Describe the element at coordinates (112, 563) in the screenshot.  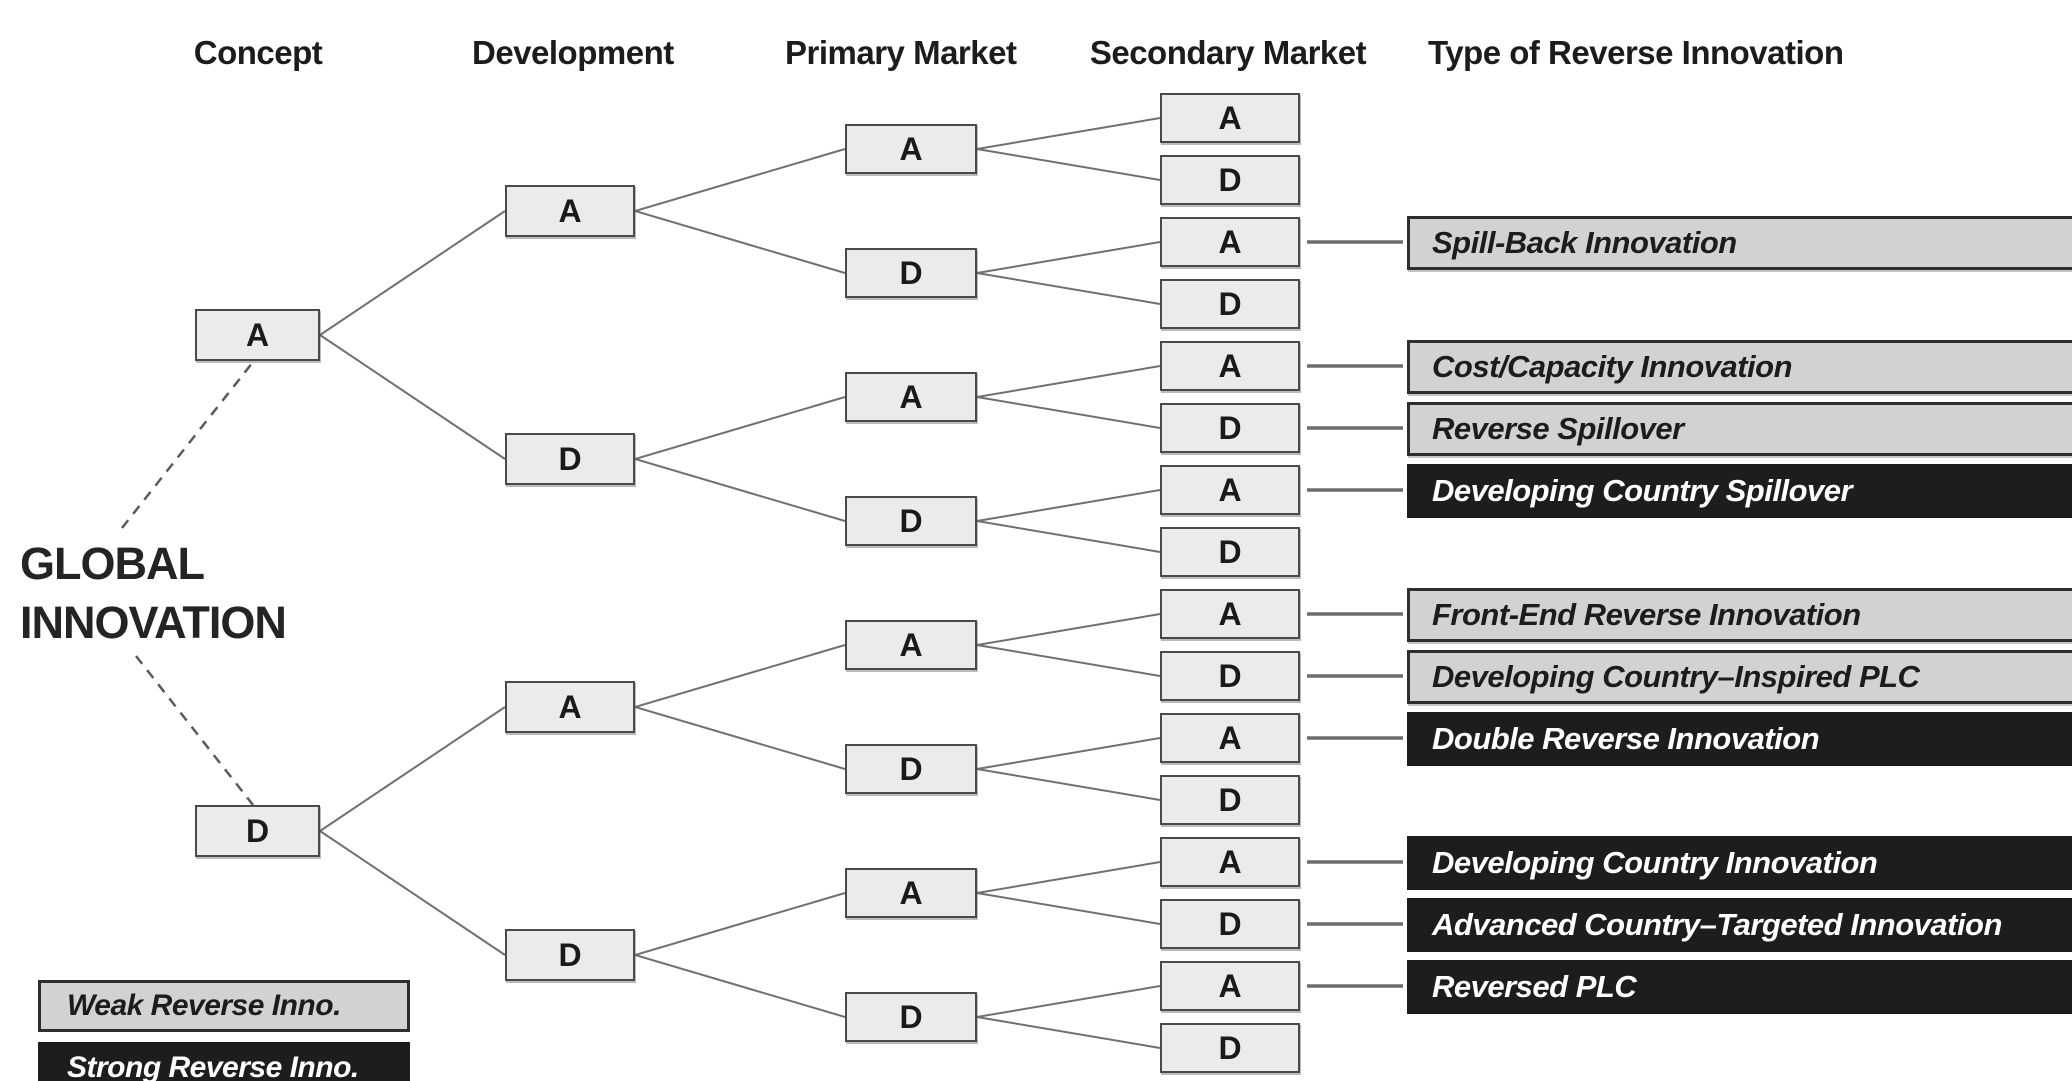
I see `root-label-line1: GLOBAL` at that location.